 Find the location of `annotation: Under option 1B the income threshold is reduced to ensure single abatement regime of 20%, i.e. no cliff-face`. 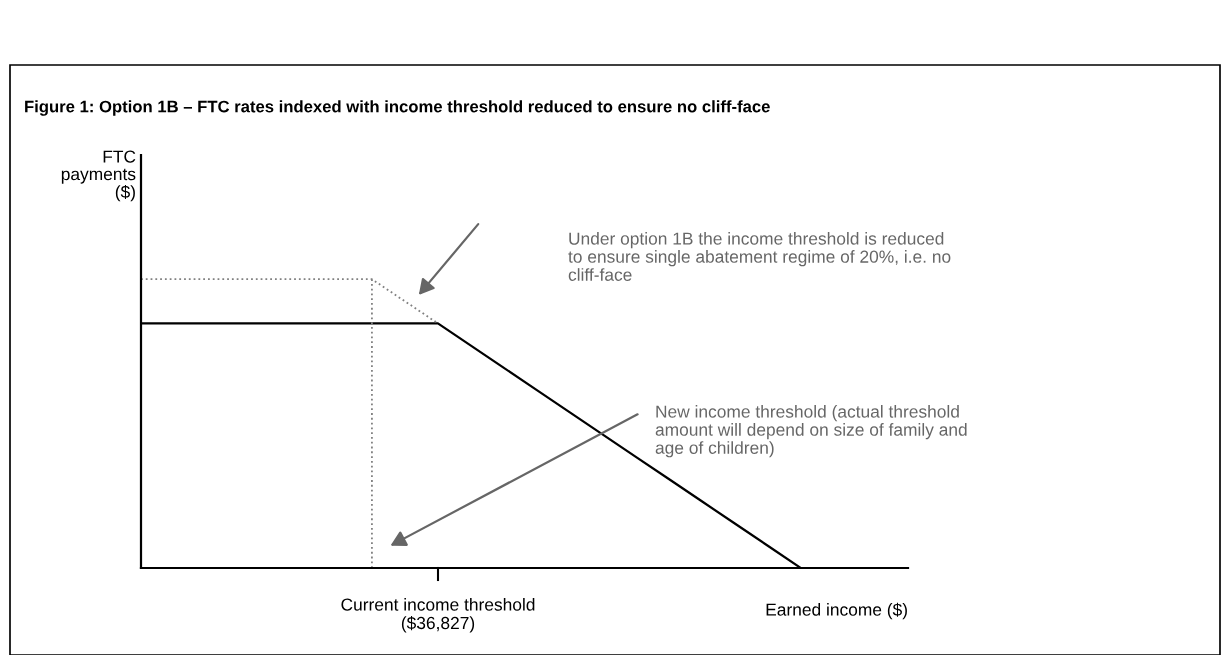

annotation: Under option 1B the income threshold is reduced to ensure single abatement regime of 20%, i.e. no cliff-face is located at coordinates (759, 256).